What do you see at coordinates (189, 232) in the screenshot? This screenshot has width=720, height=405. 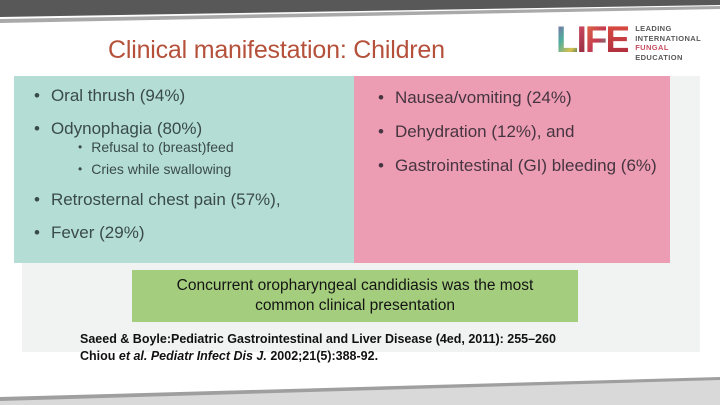 I see `list-item: • Fever (29%)` at bounding box center [189, 232].